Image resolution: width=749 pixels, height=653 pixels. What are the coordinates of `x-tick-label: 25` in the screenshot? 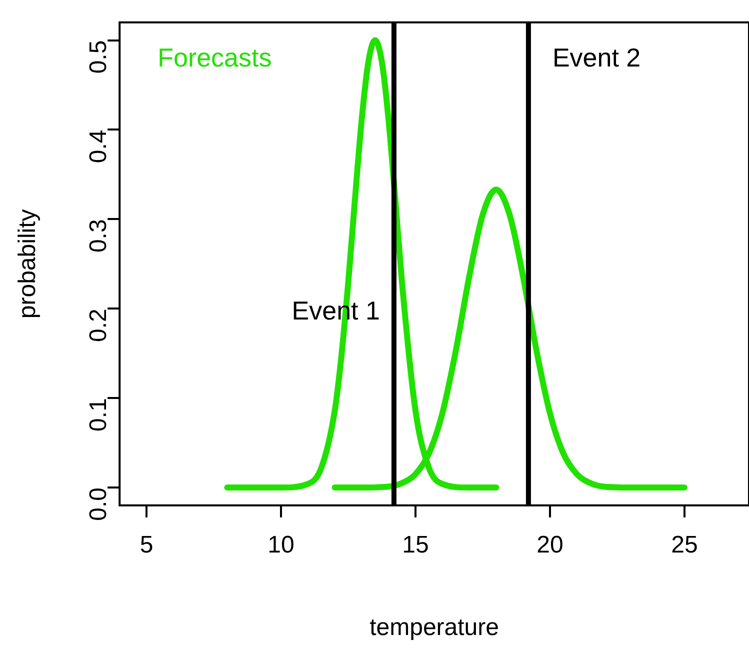 It's located at (684, 544).